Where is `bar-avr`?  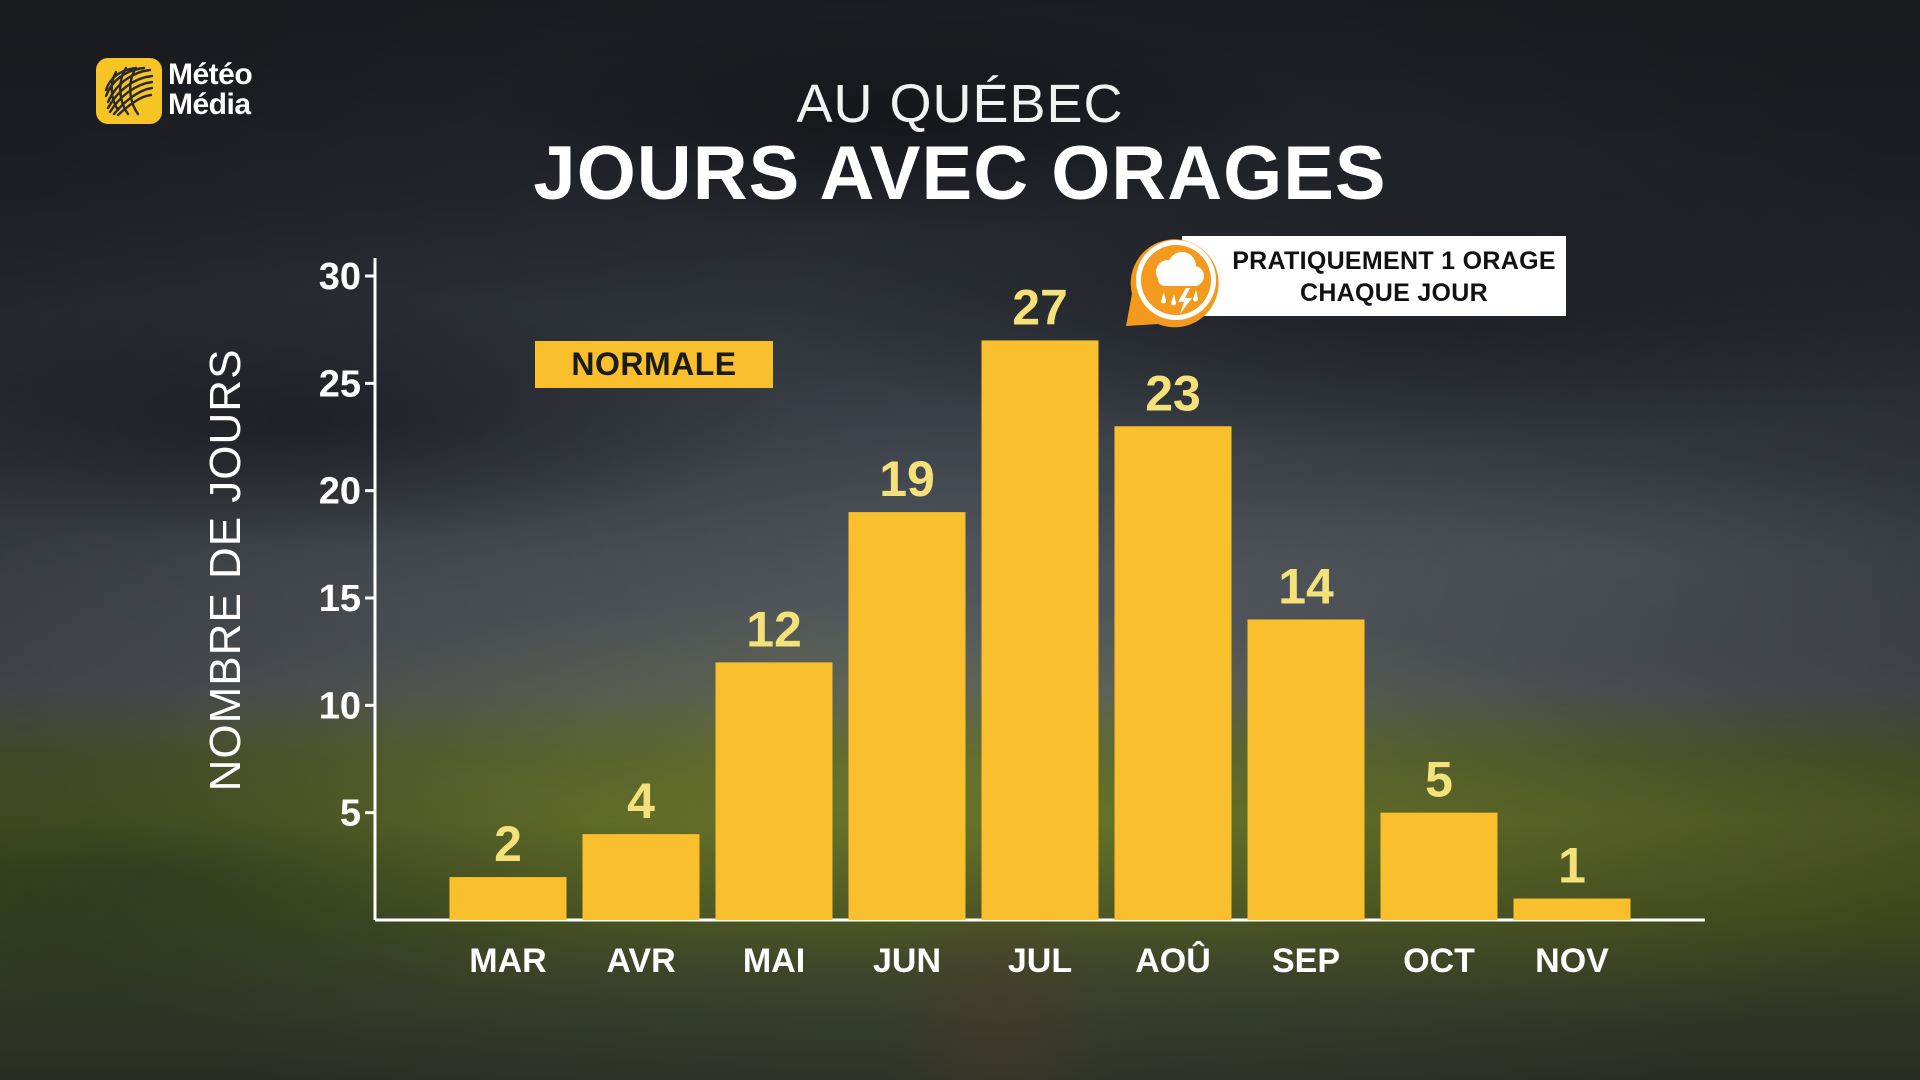 bar-avr is located at coordinates (641, 877).